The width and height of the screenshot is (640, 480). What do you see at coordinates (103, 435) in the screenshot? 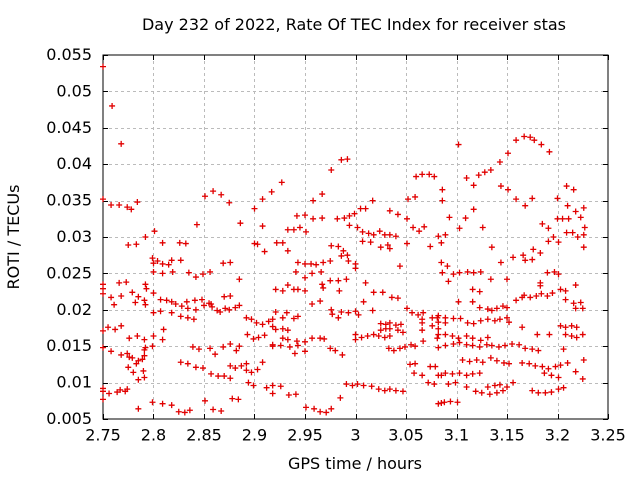
I see `x-tick-label: 2.75` at bounding box center [103, 435].